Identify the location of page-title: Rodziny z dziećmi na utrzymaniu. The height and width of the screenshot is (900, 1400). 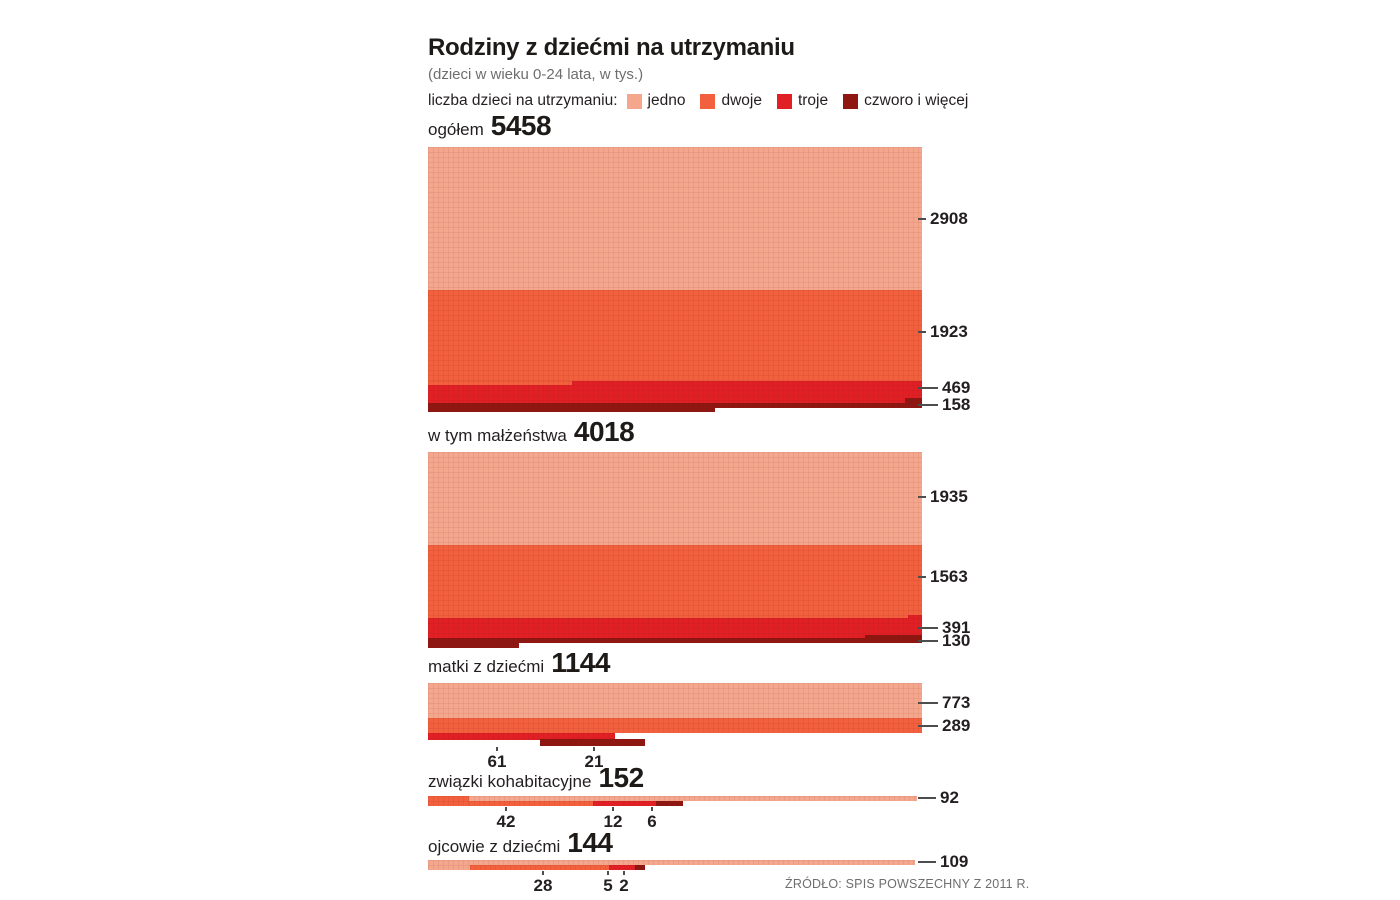
(611, 47).